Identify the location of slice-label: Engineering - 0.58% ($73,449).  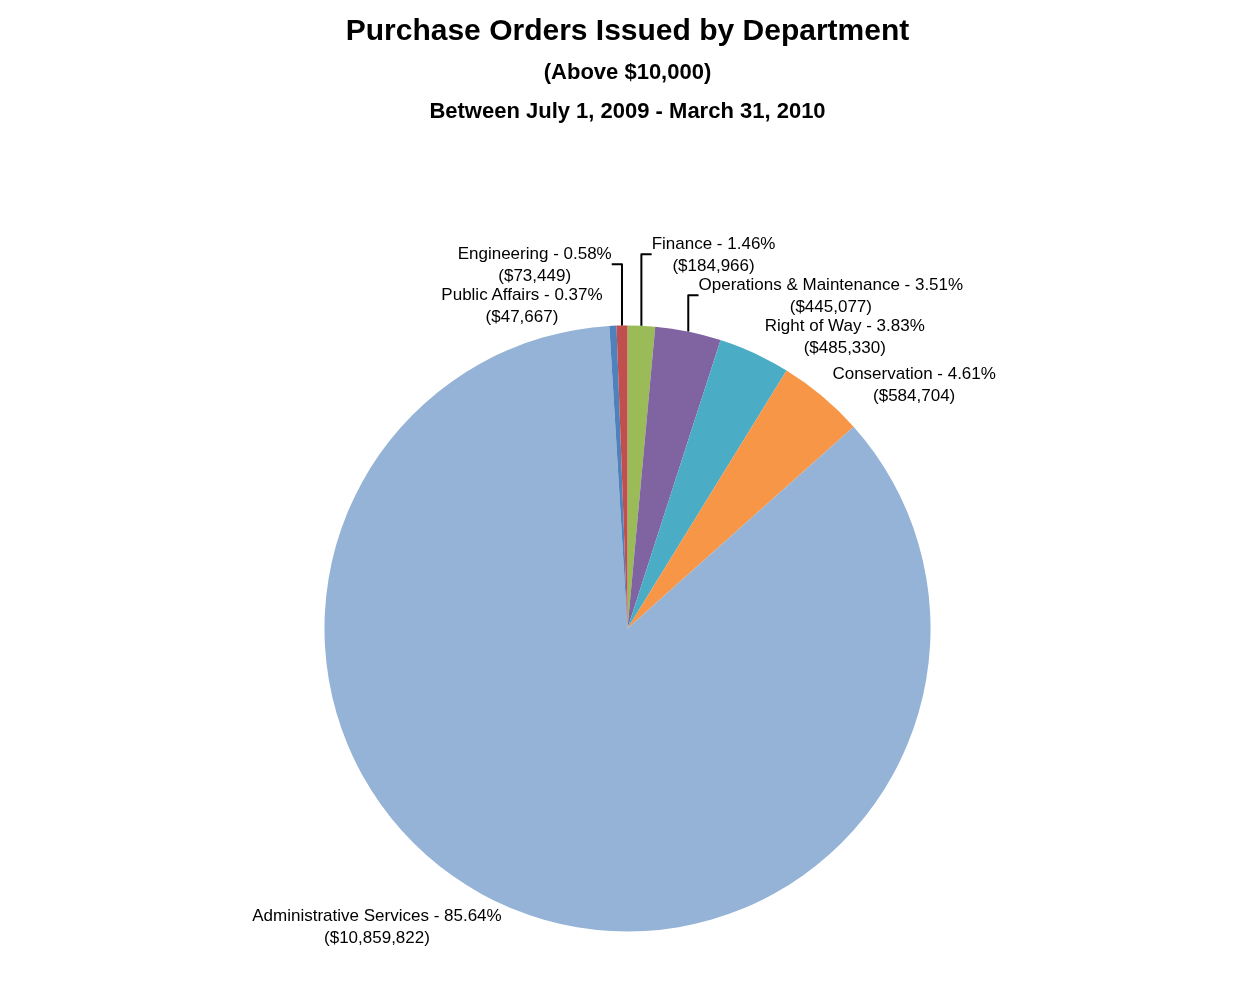
(534, 264).